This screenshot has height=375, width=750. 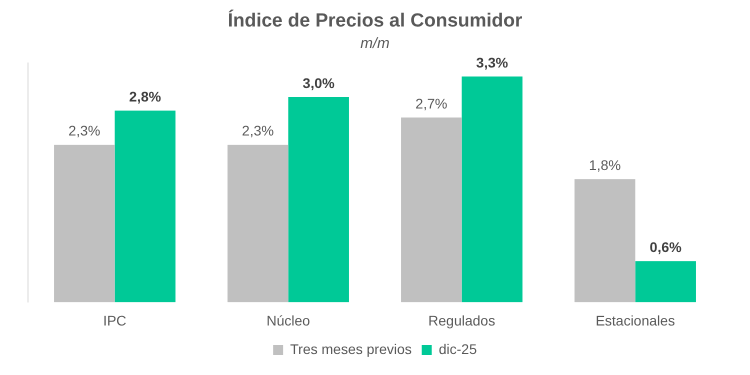 What do you see at coordinates (114, 320) in the screenshot?
I see `x-tick-label: IPC` at bounding box center [114, 320].